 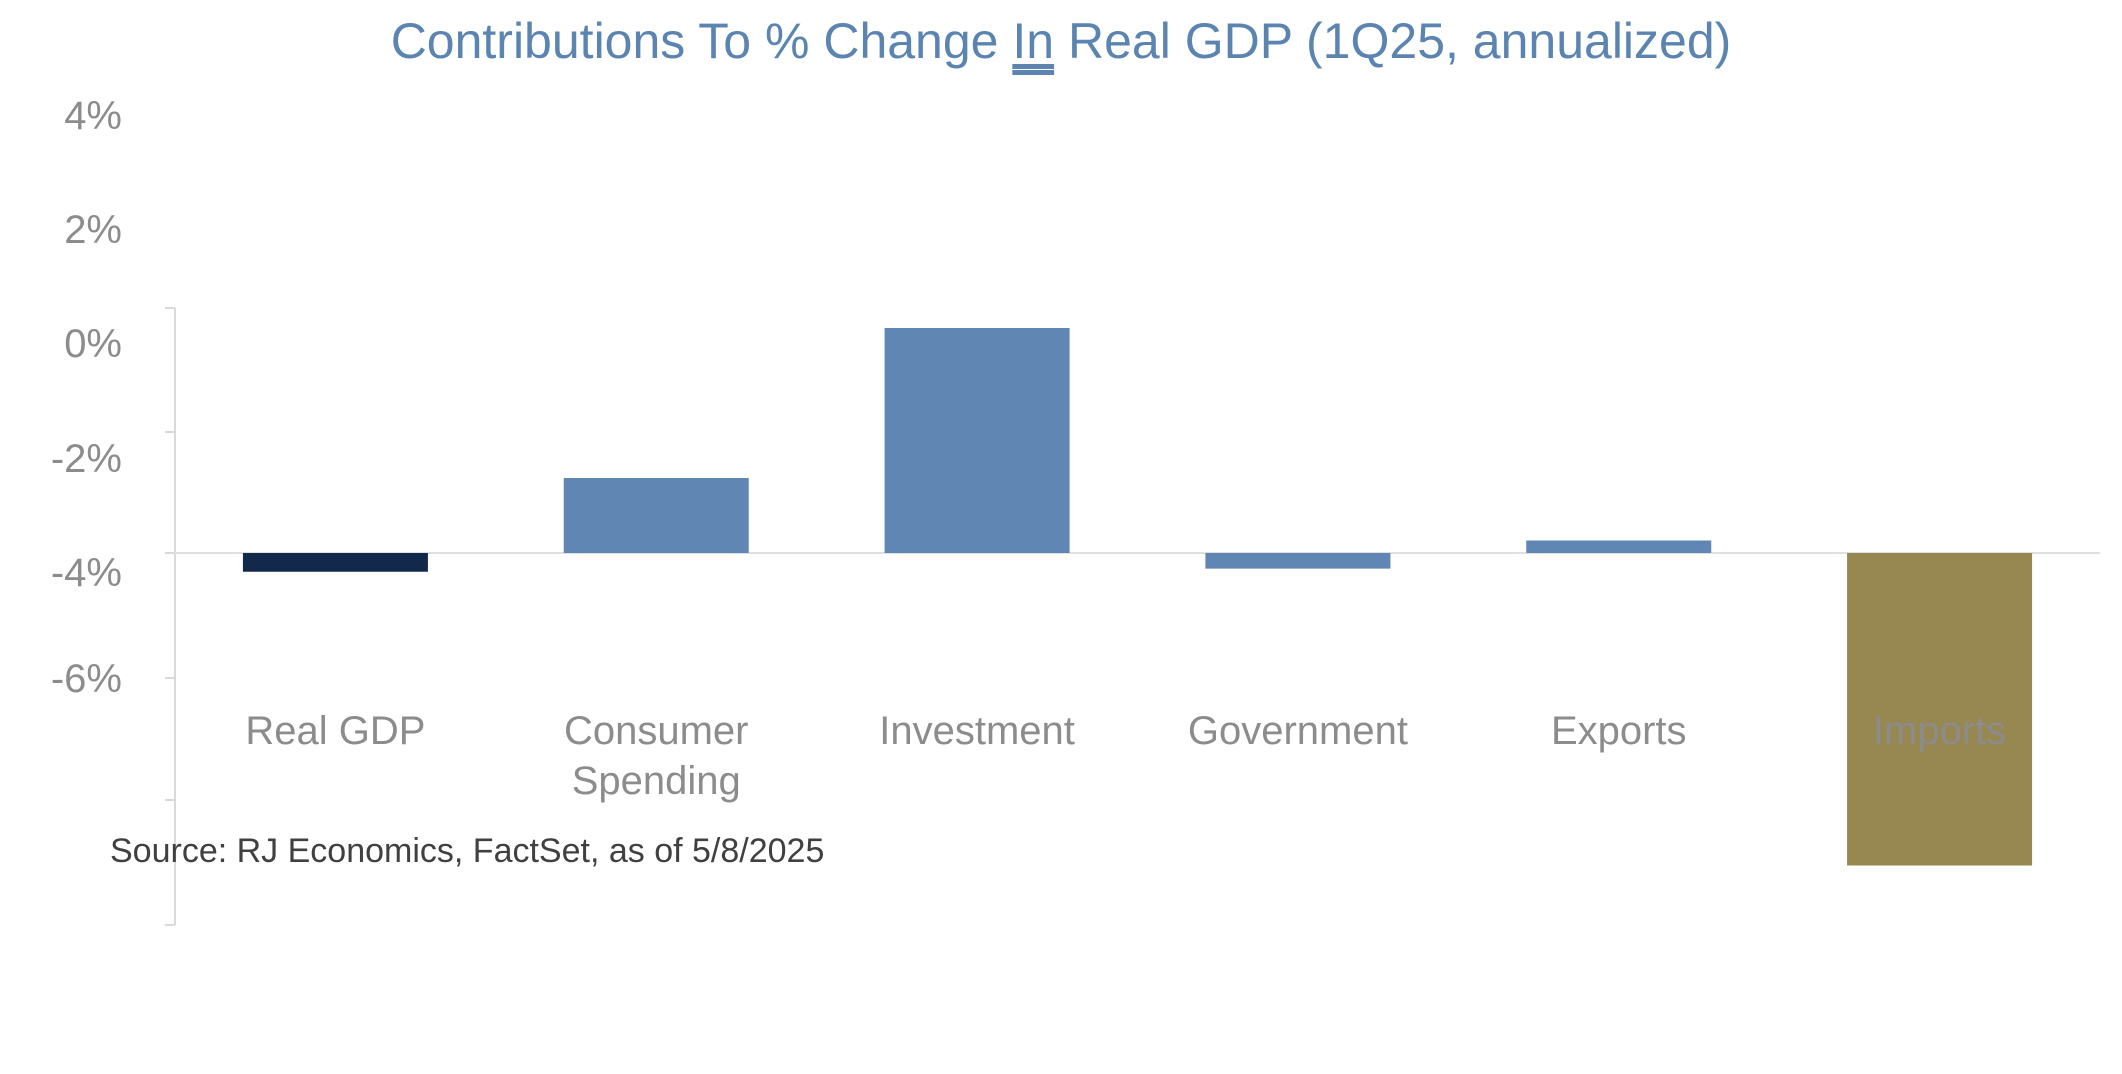 I want to click on chart-title-part-2: In, so click(x=1033, y=41).